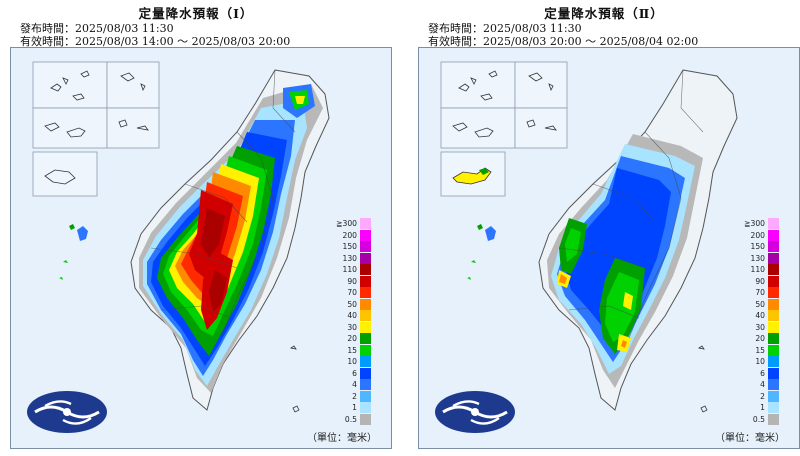 This screenshot has width=800, height=456. I want to click on legend-item: 40, so click(352, 315).